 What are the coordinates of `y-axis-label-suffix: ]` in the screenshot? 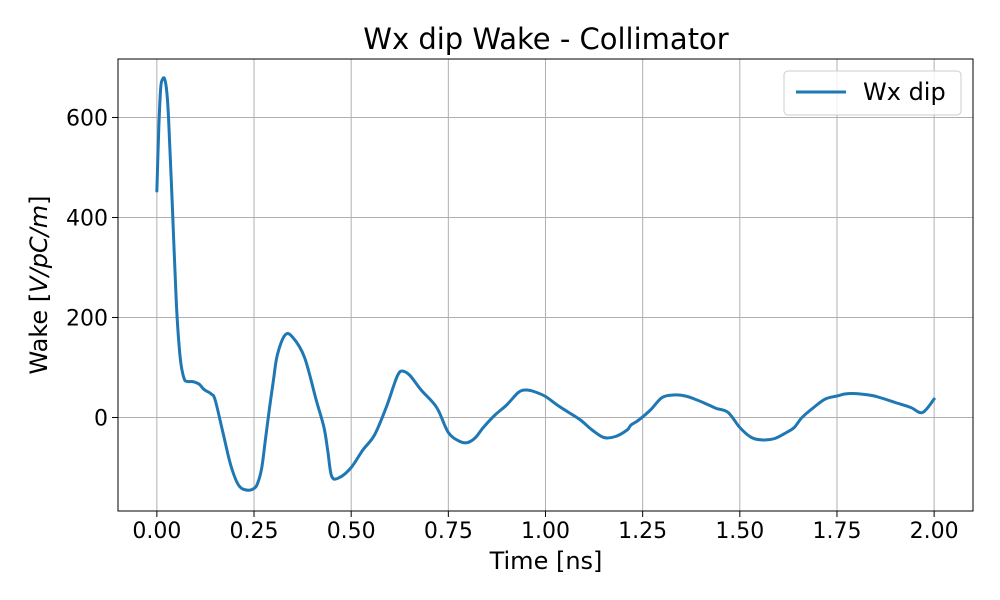 It's located at (39, 199).